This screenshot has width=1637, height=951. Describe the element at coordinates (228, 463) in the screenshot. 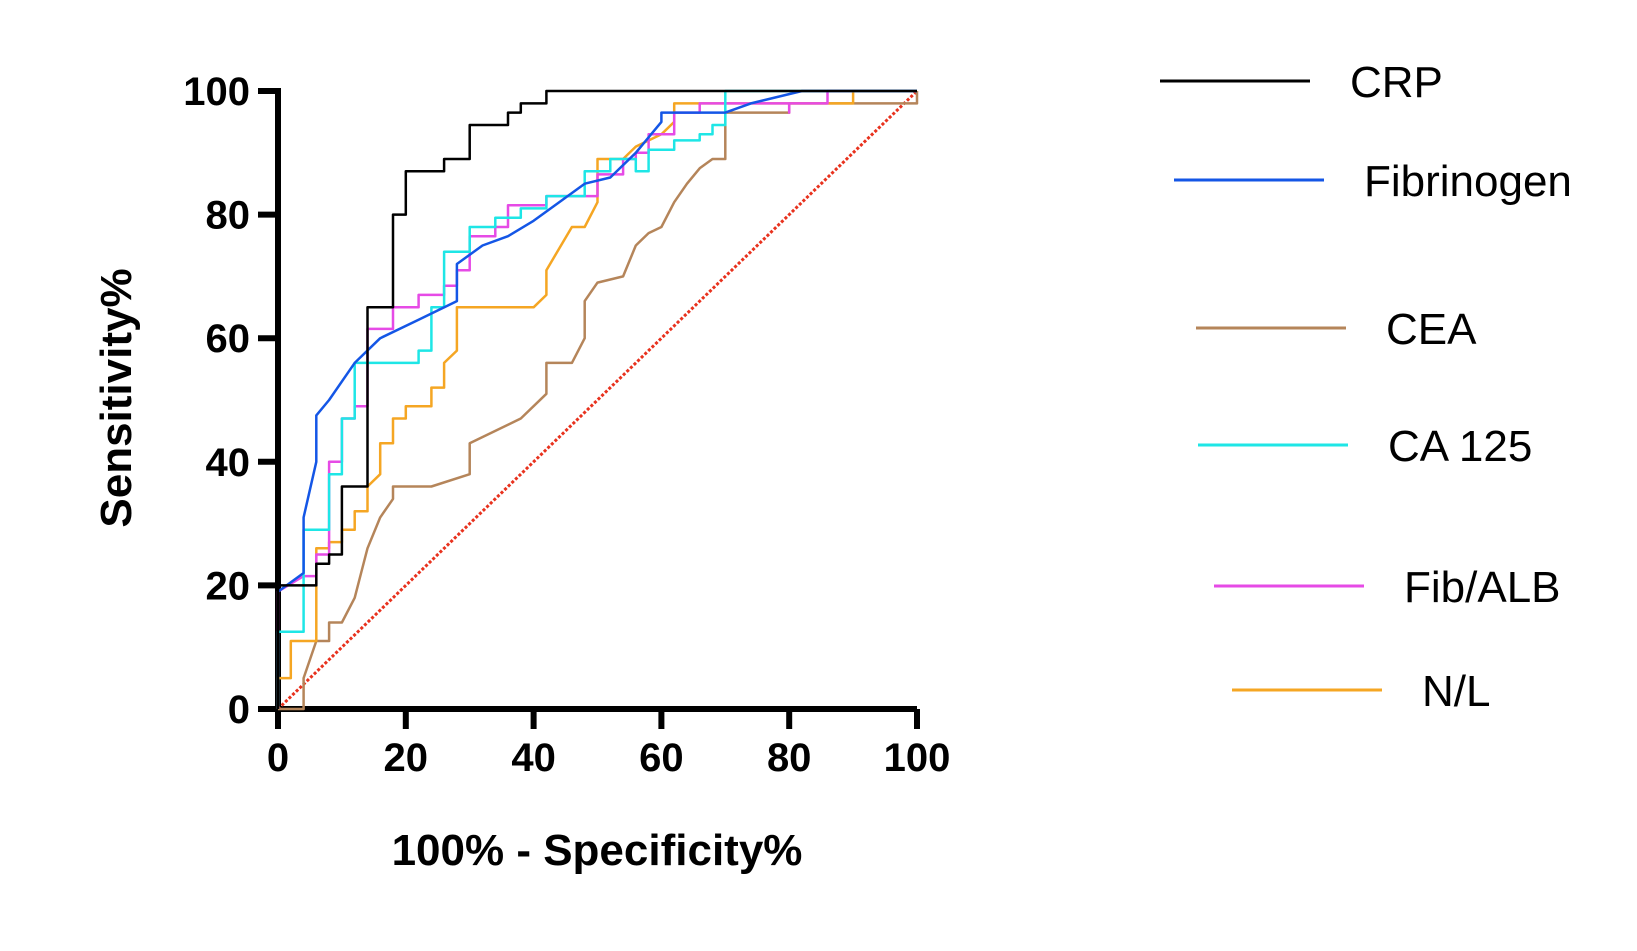

I see `y-tick-label: 40` at that location.